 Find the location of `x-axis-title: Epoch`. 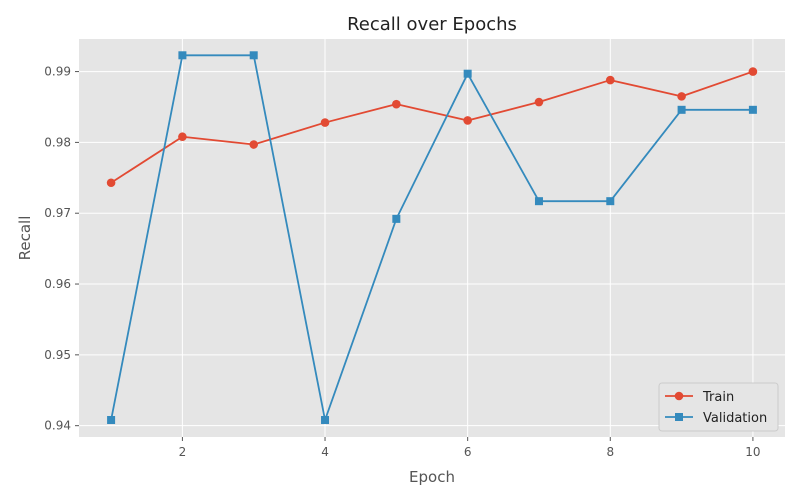

x-axis-title: Epoch is located at coordinates (432, 477).